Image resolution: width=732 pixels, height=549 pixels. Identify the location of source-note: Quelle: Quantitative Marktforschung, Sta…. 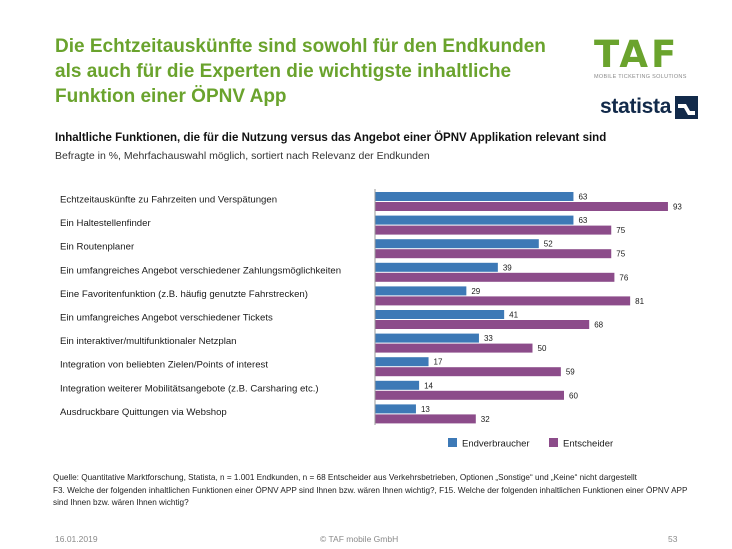
(375, 491).